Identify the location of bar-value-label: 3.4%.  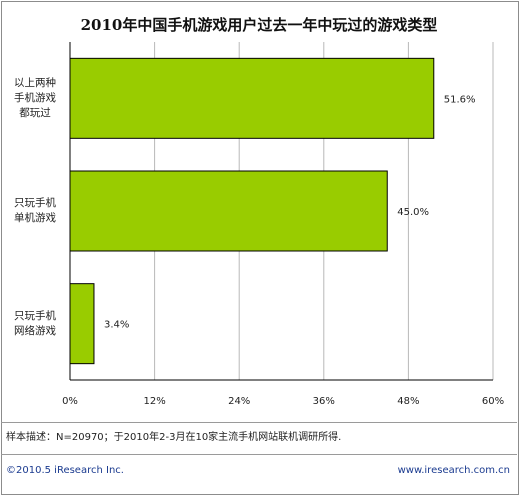
(116, 325).